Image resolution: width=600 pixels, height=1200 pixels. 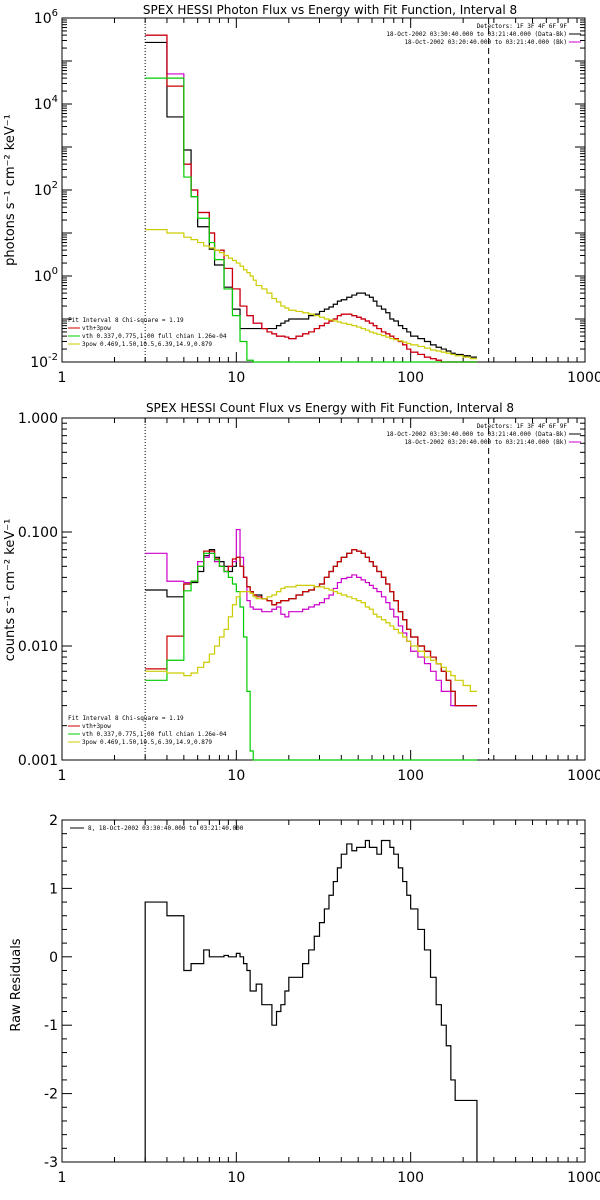 I want to click on chart-2-ytick-label: 0.001, so click(x=38, y=761).